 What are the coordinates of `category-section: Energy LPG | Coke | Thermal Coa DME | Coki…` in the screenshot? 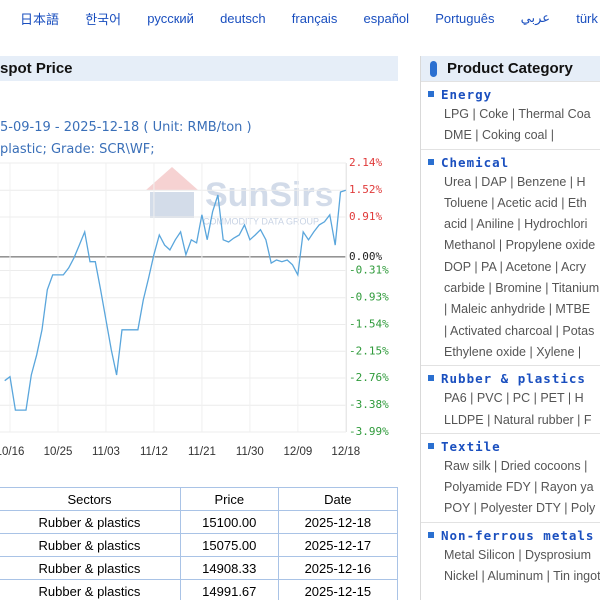 It's located at (510, 115).